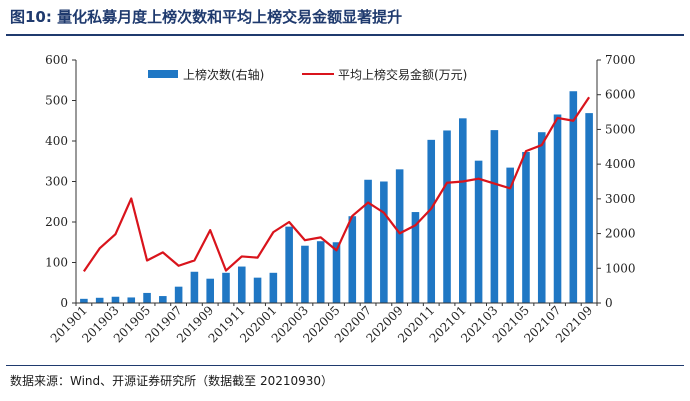  Describe the element at coordinates (56, 101) in the screenshot. I see `y-left-tick-label: 500` at that location.